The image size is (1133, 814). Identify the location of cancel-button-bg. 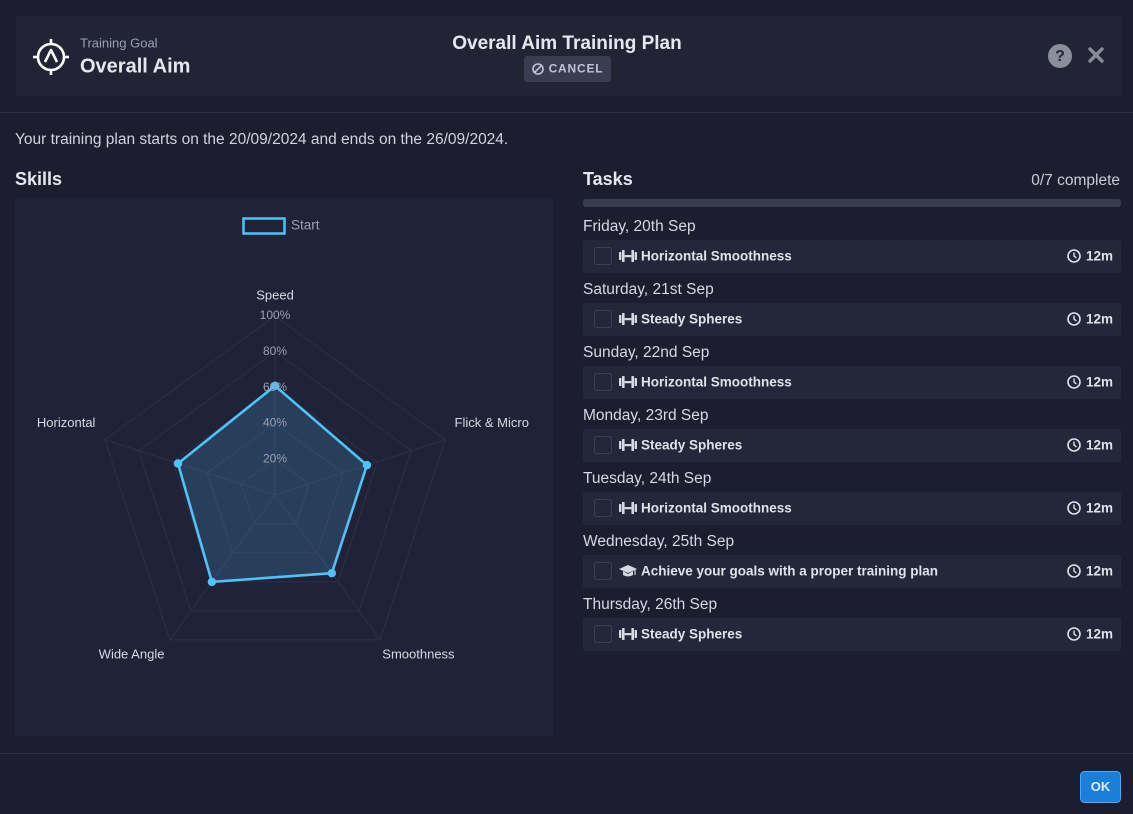
(567, 69).